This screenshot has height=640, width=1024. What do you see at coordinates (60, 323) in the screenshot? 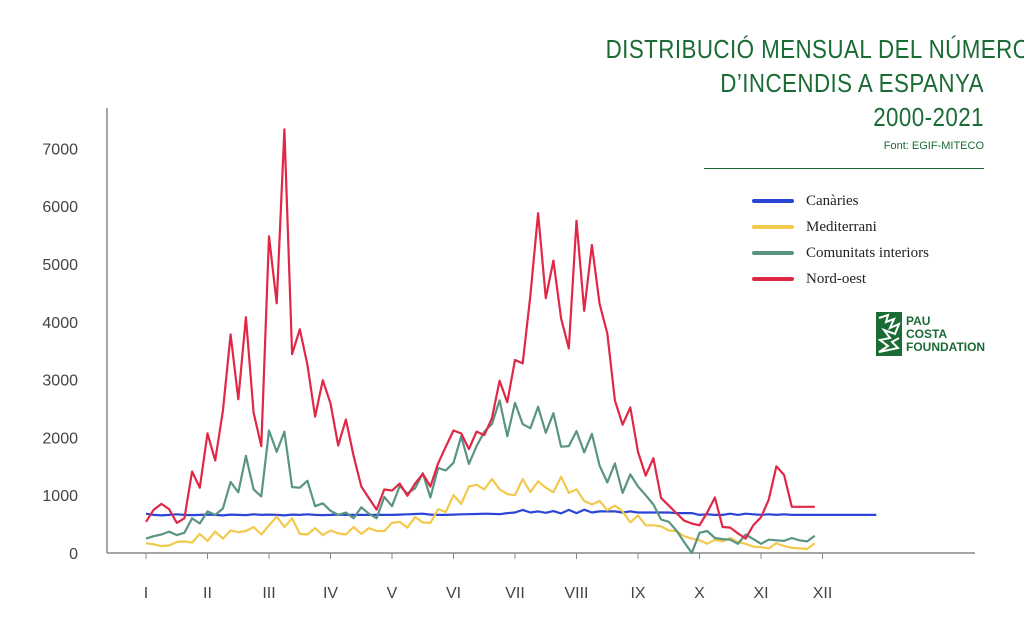
I see `y-tick-label: 4000` at bounding box center [60, 323].